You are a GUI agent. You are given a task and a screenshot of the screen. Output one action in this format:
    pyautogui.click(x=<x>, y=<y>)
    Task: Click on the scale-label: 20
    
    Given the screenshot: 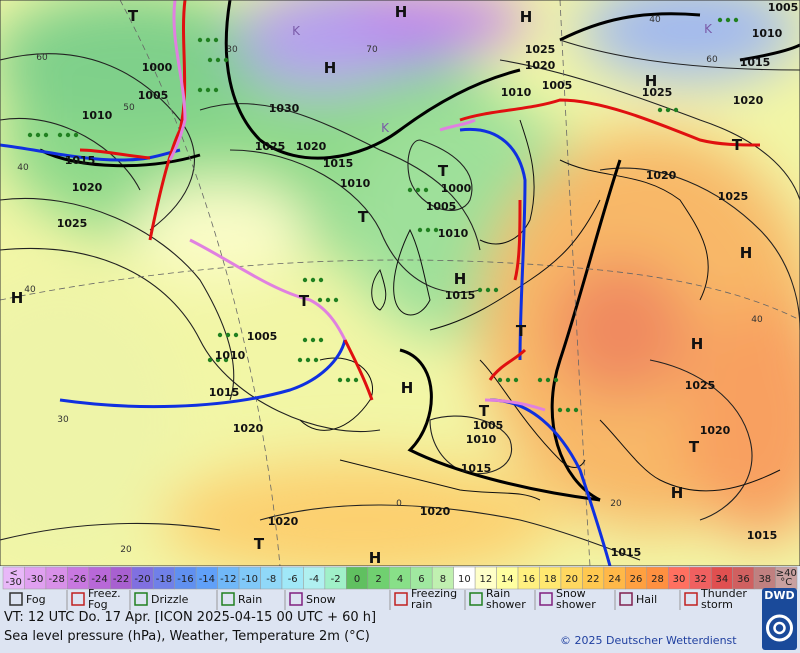 What is the action you would take?
    pyautogui.click(x=571, y=579)
    